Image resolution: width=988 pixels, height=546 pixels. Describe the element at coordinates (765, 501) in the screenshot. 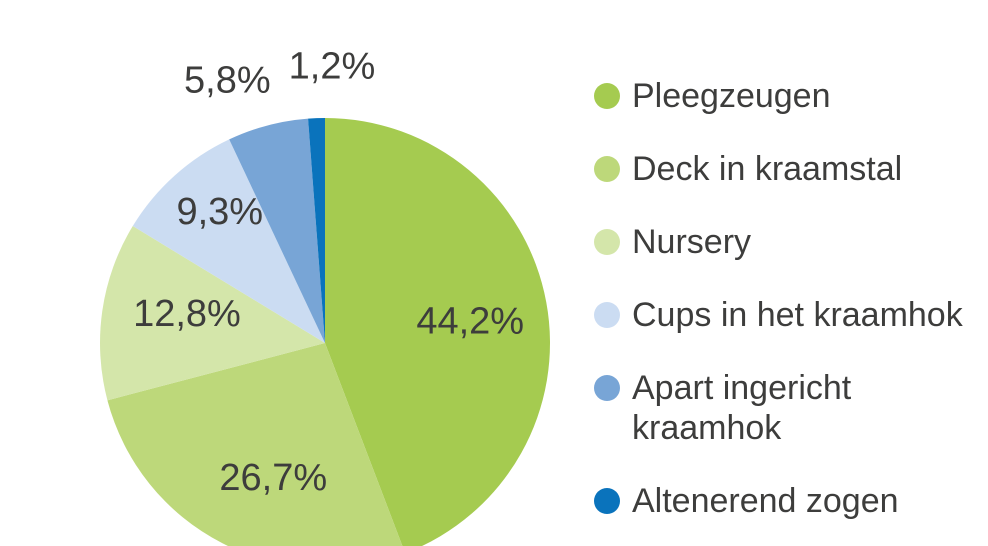

I see `legend-label: Altenerend zogen` at that location.